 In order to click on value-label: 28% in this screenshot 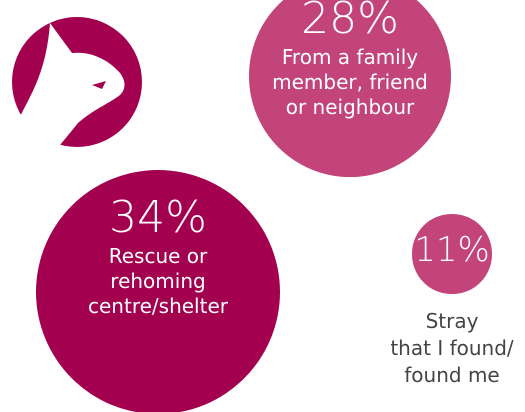, I will do `click(350, 22)`.